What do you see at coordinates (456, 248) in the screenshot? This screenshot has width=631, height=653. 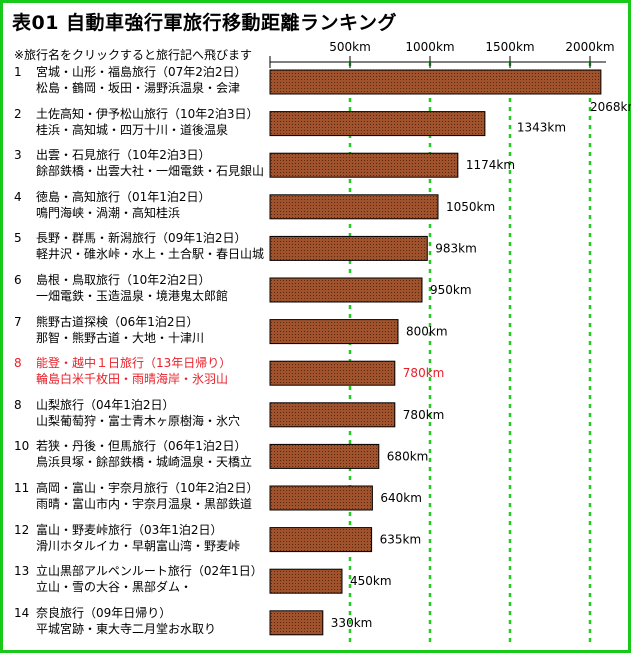 I see `bar-value-label: 983km` at bounding box center [456, 248].